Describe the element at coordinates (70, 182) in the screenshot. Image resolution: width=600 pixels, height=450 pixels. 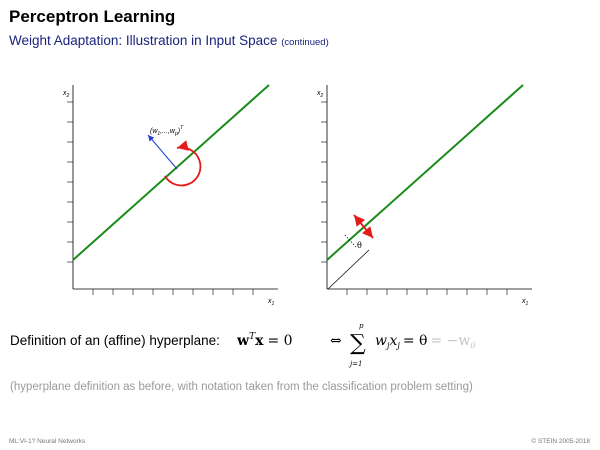
I see `left-y-ticks` at that location.